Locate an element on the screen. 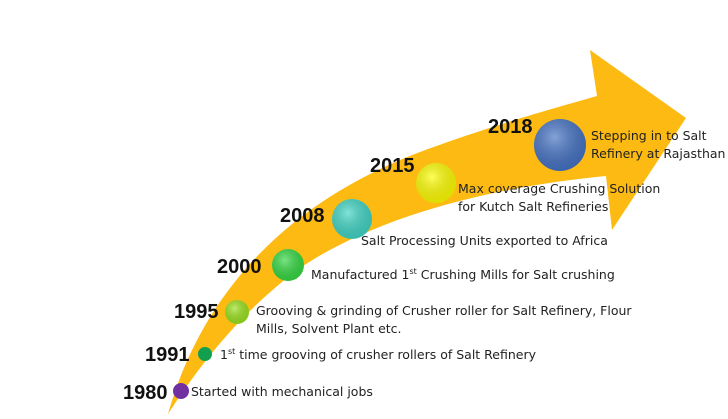 The width and height of the screenshot is (728, 419). year-label: 1995 is located at coordinates (196, 312).